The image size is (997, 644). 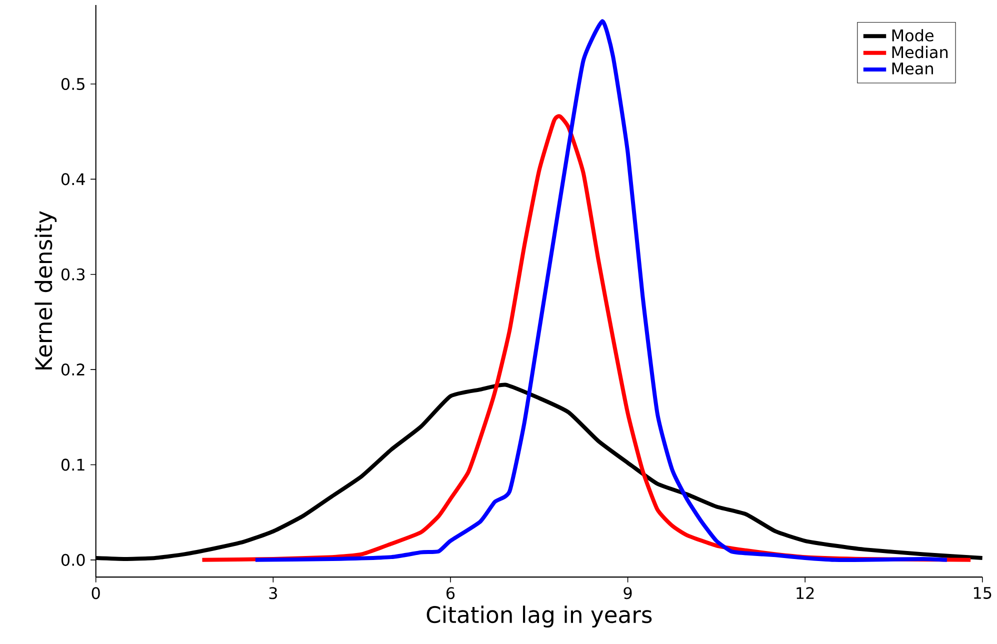 I want to click on y-tick-label: 0.0, so click(x=73, y=560).